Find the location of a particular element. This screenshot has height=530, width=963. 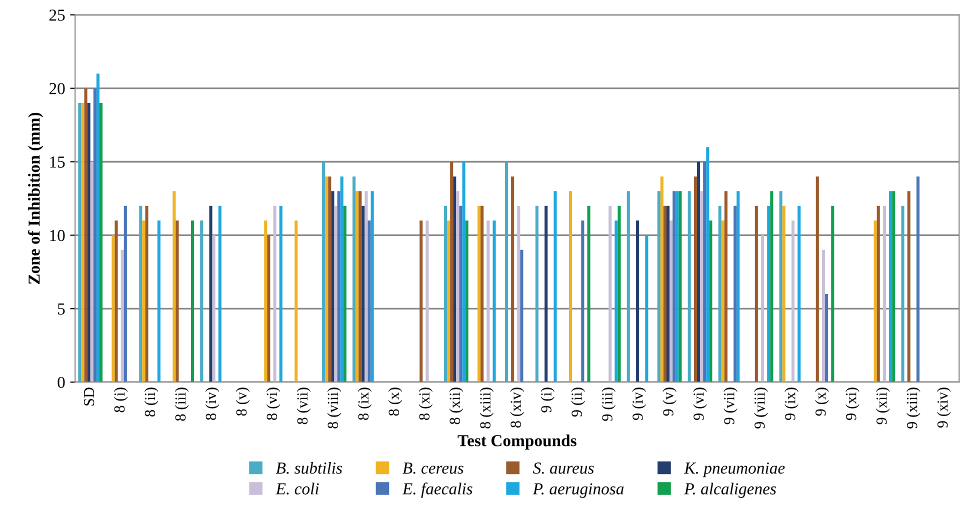

x-axis-title: Test Compounds is located at coordinates (517, 442).